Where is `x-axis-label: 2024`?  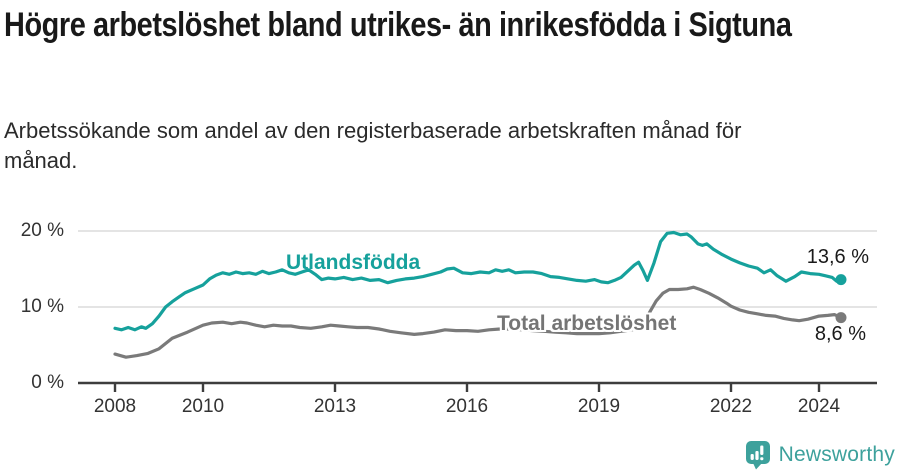 x-axis-label: 2024 is located at coordinates (819, 406).